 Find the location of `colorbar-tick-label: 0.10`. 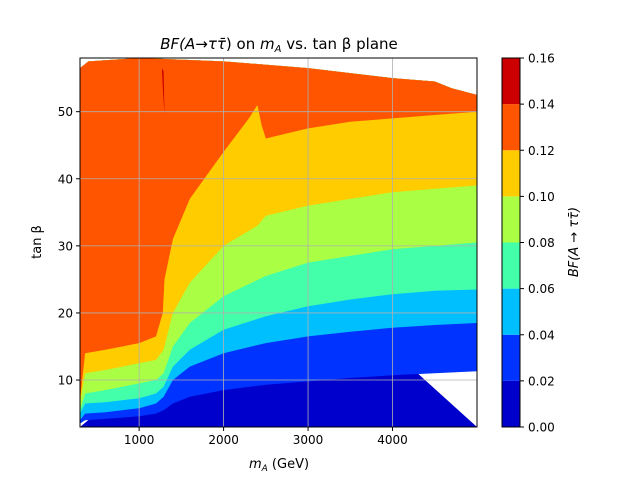

colorbar-tick-label: 0.10 is located at coordinates (541, 197).